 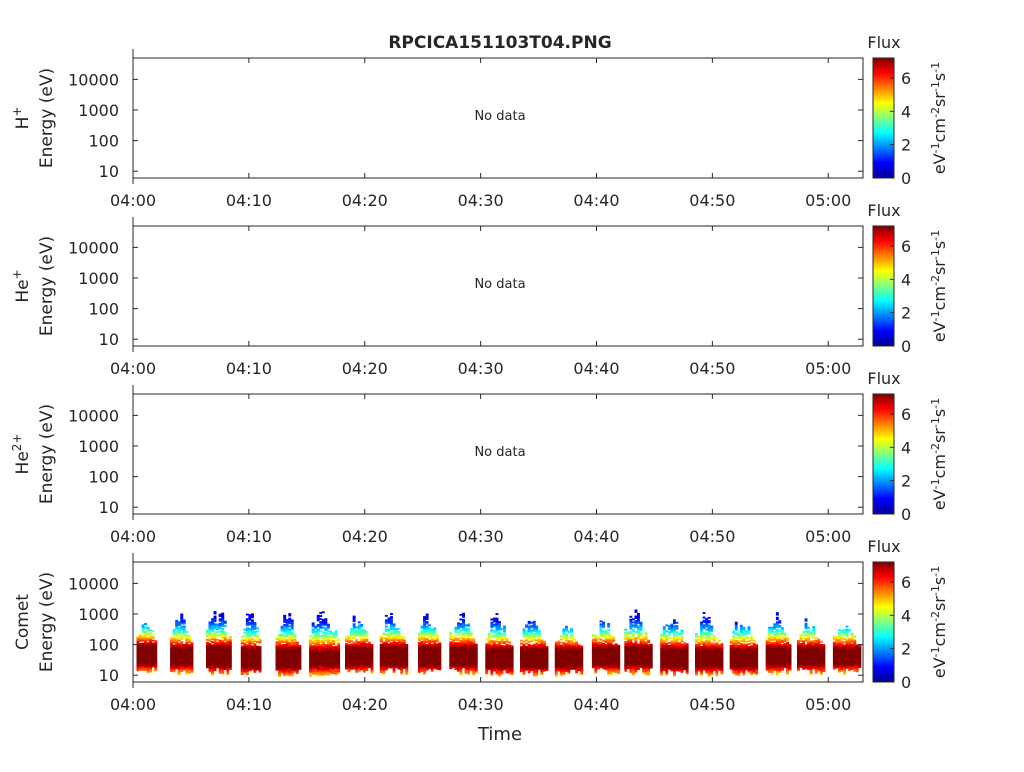 What do you see at coordinates (712, 536) in the screenshot?
I see `time-tick-label: 04:50` at bounding box center [712, 536].